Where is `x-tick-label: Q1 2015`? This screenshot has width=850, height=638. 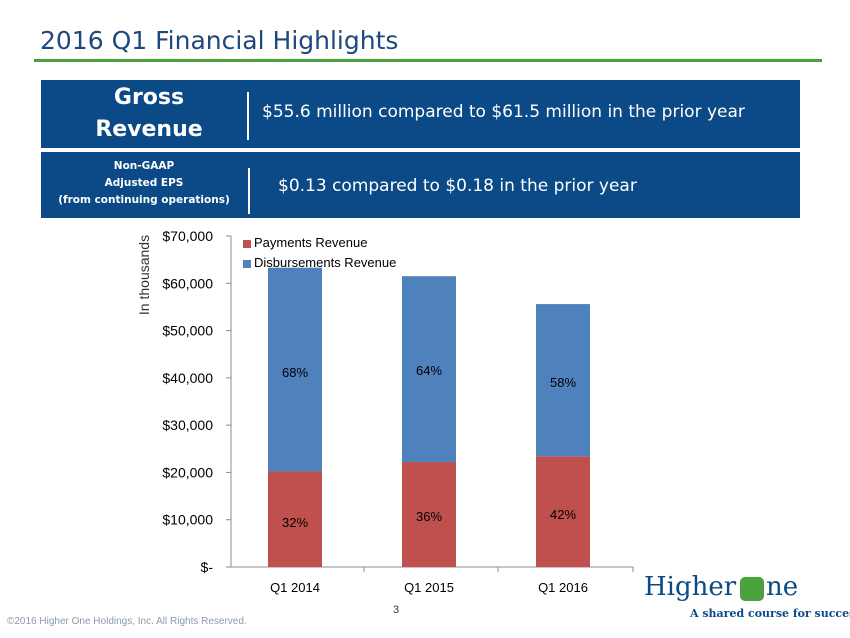
x-tick-label: Q1 2015 is located at coordinates (429, 587).